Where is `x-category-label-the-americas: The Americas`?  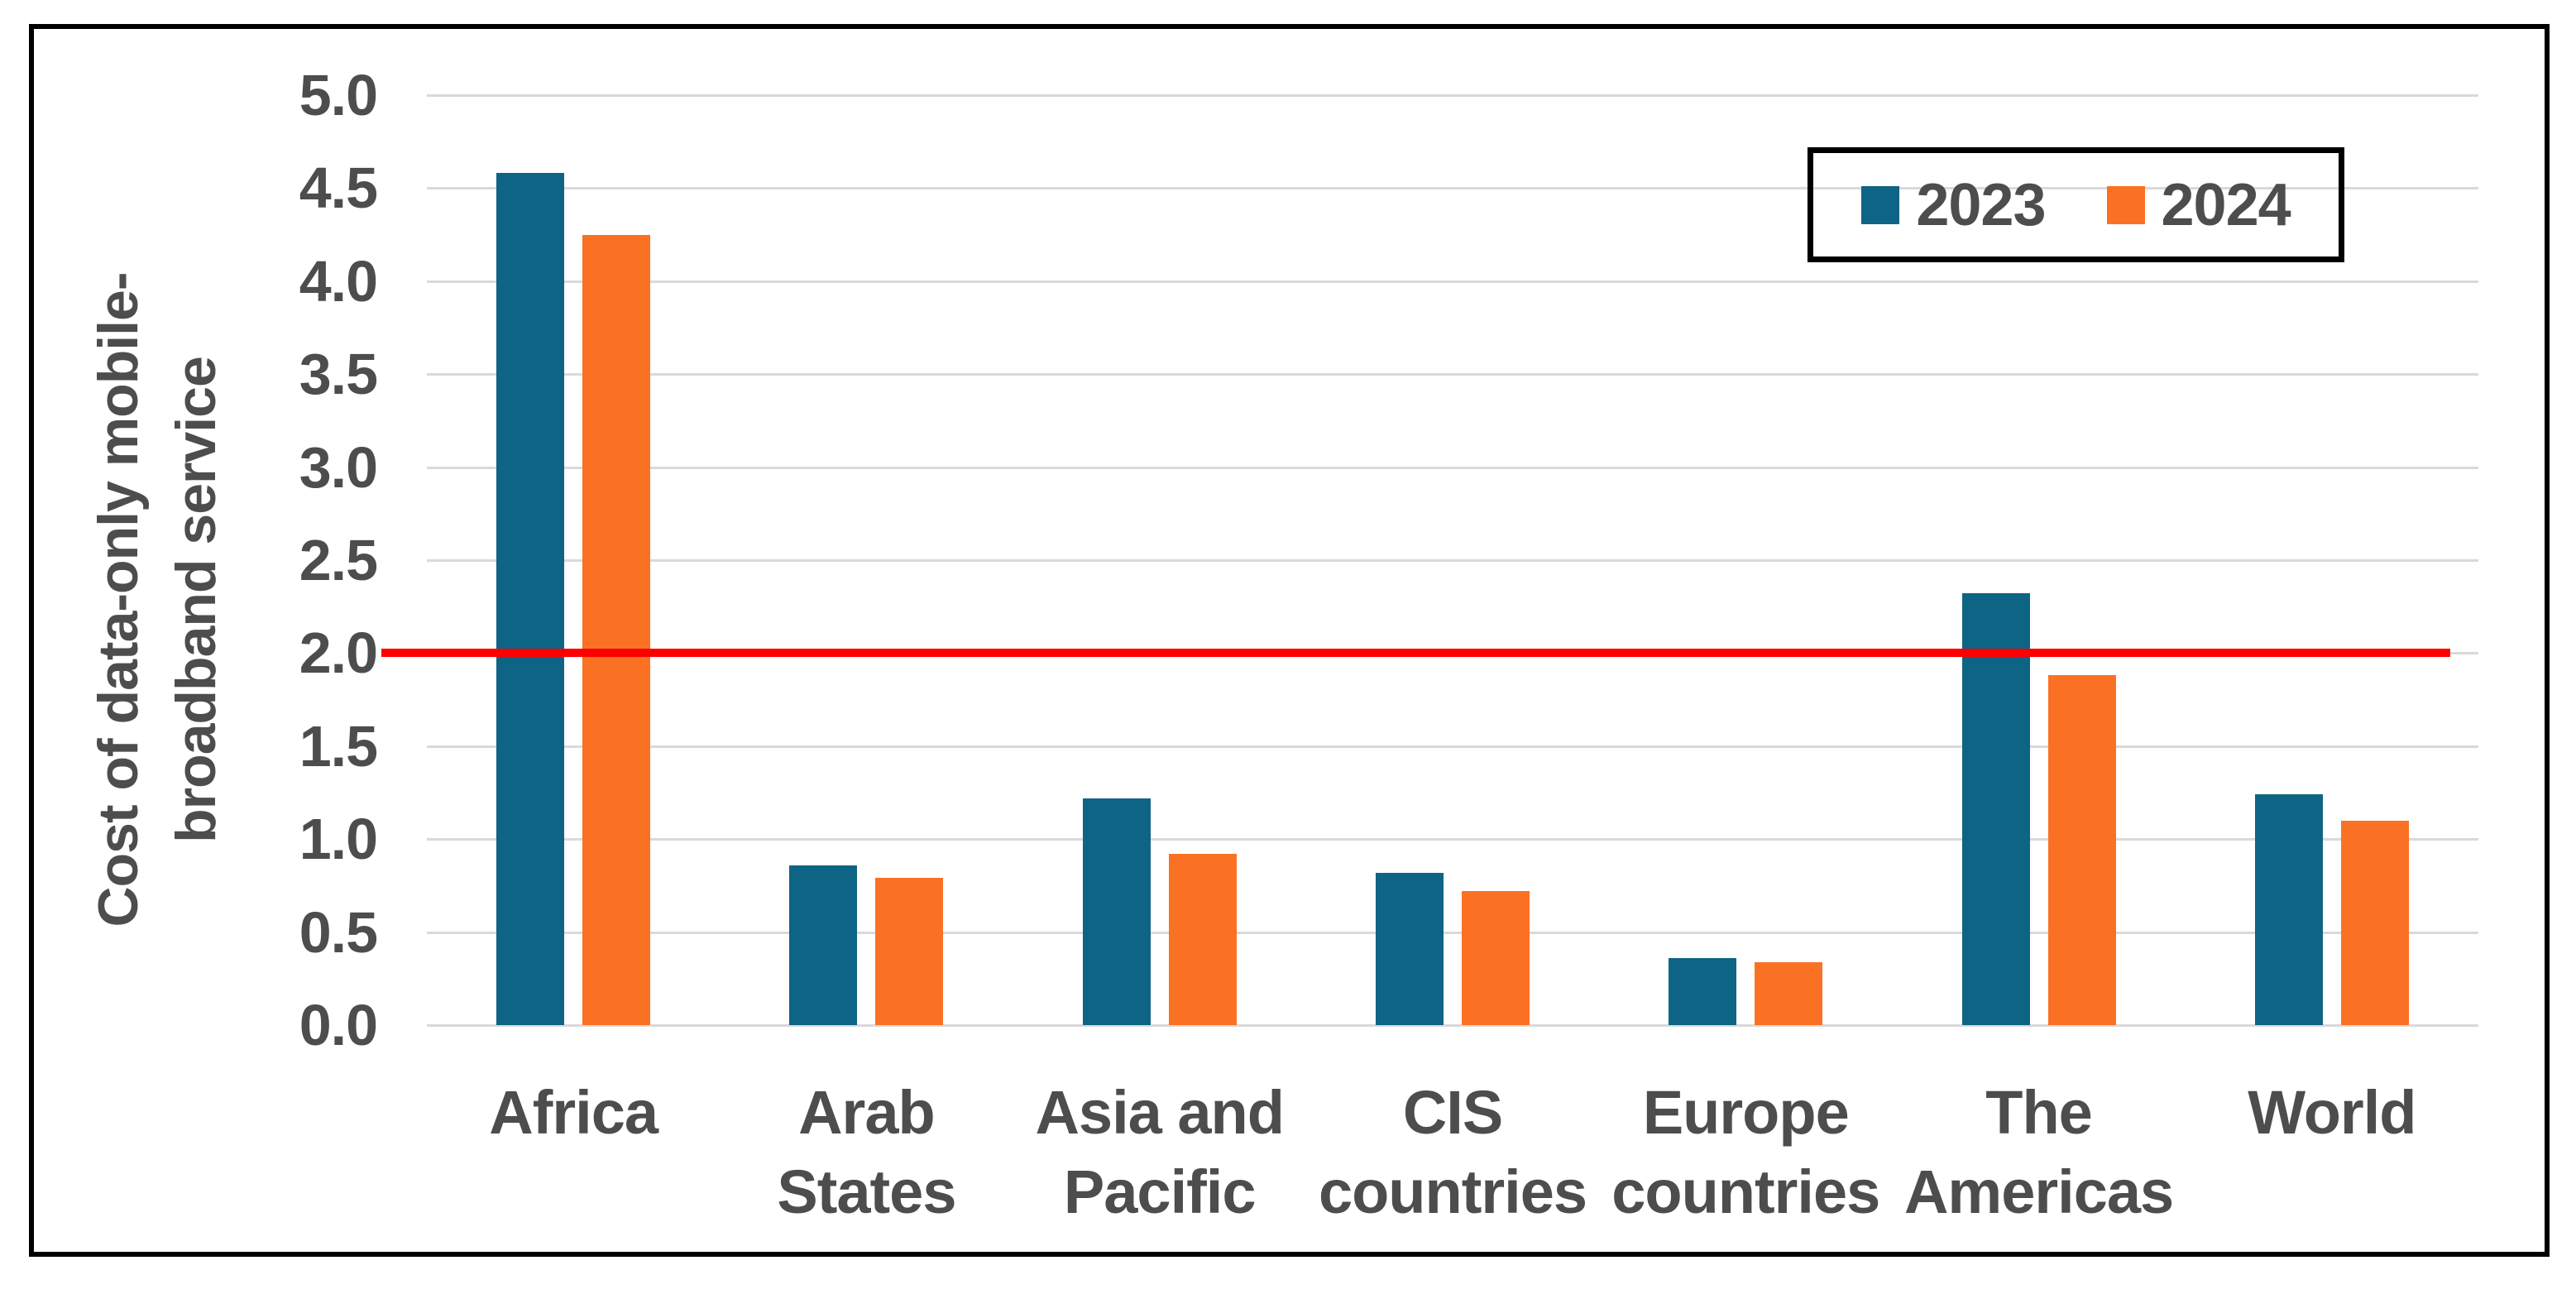
x-category-label-the-americas: The Americas is located at coordinates (2039, 1152).